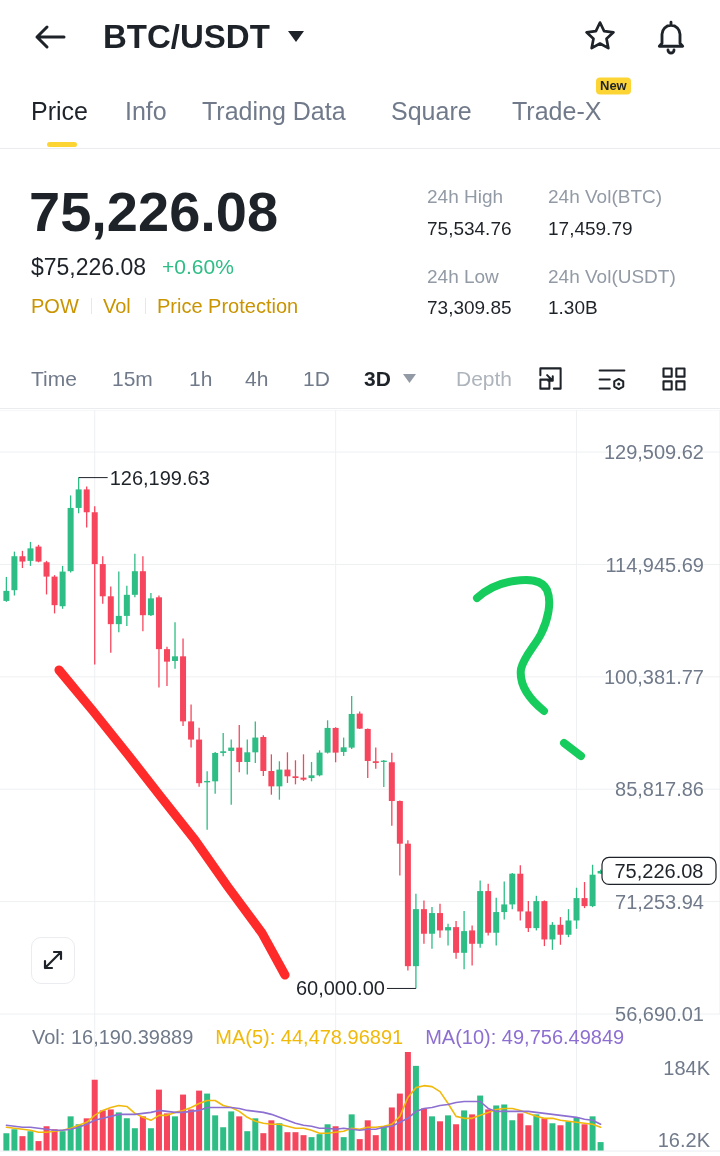 This screenshot has height=1156, width=720. Describe the element at coordinates (469, 308) in the screenshot. I see `text: 73,309.85` at that location.